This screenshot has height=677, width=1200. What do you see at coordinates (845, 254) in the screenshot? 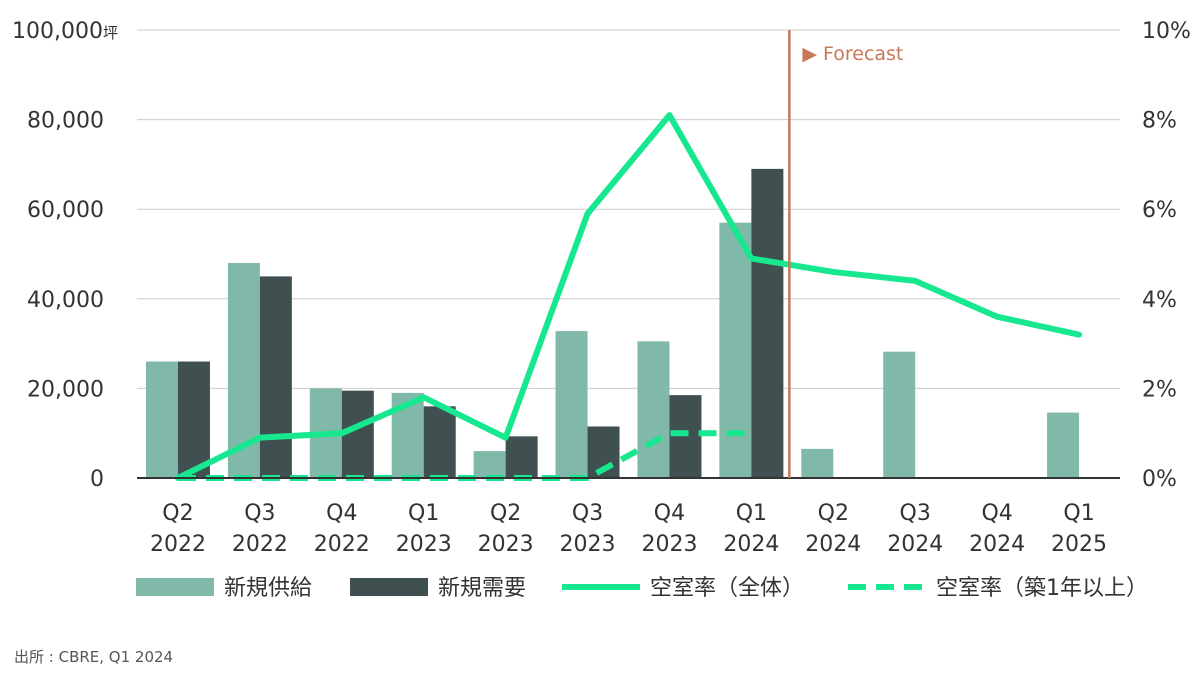
I see `forecast-marker: ▶ Forecast` at bounding box center [845, 254].